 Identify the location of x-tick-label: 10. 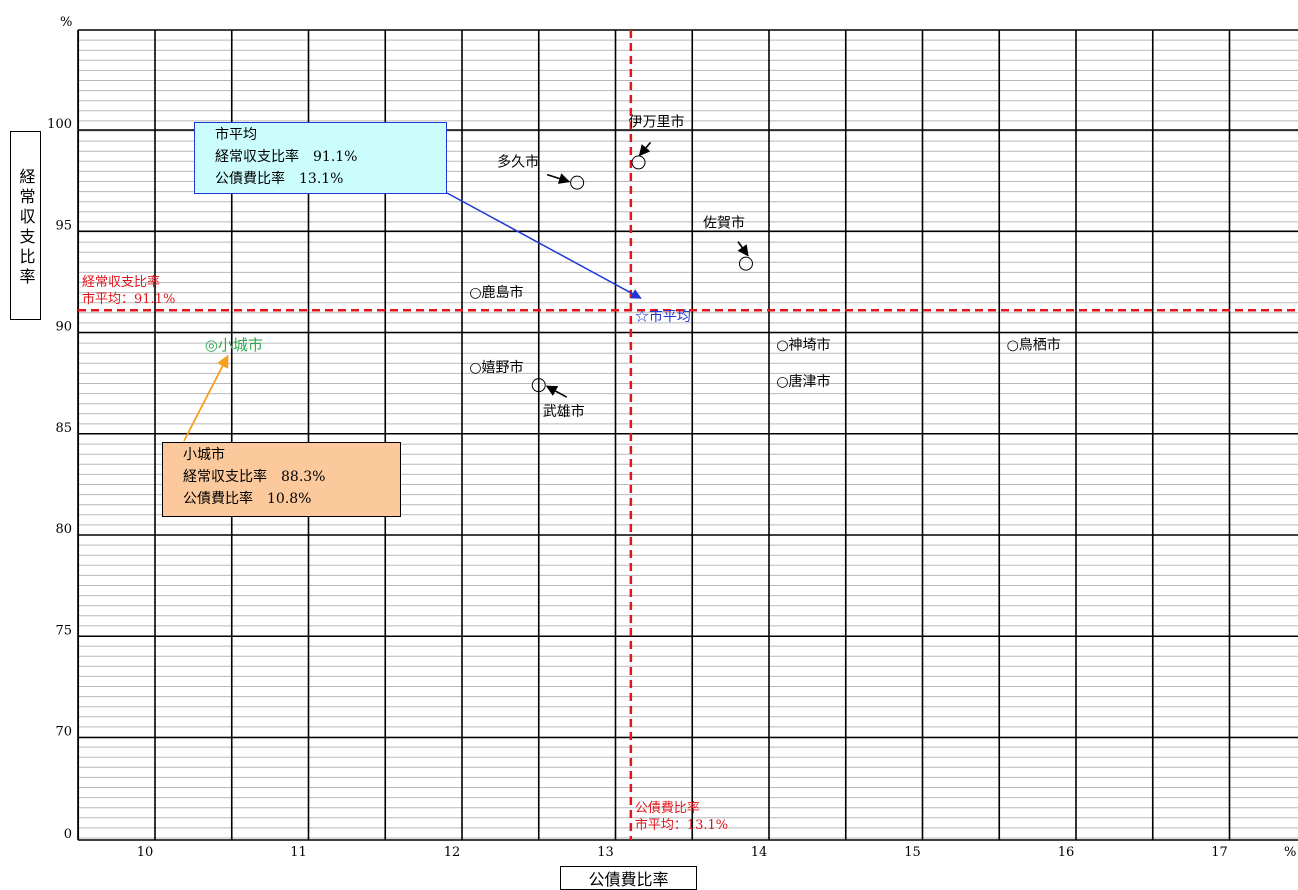
(145, 852).